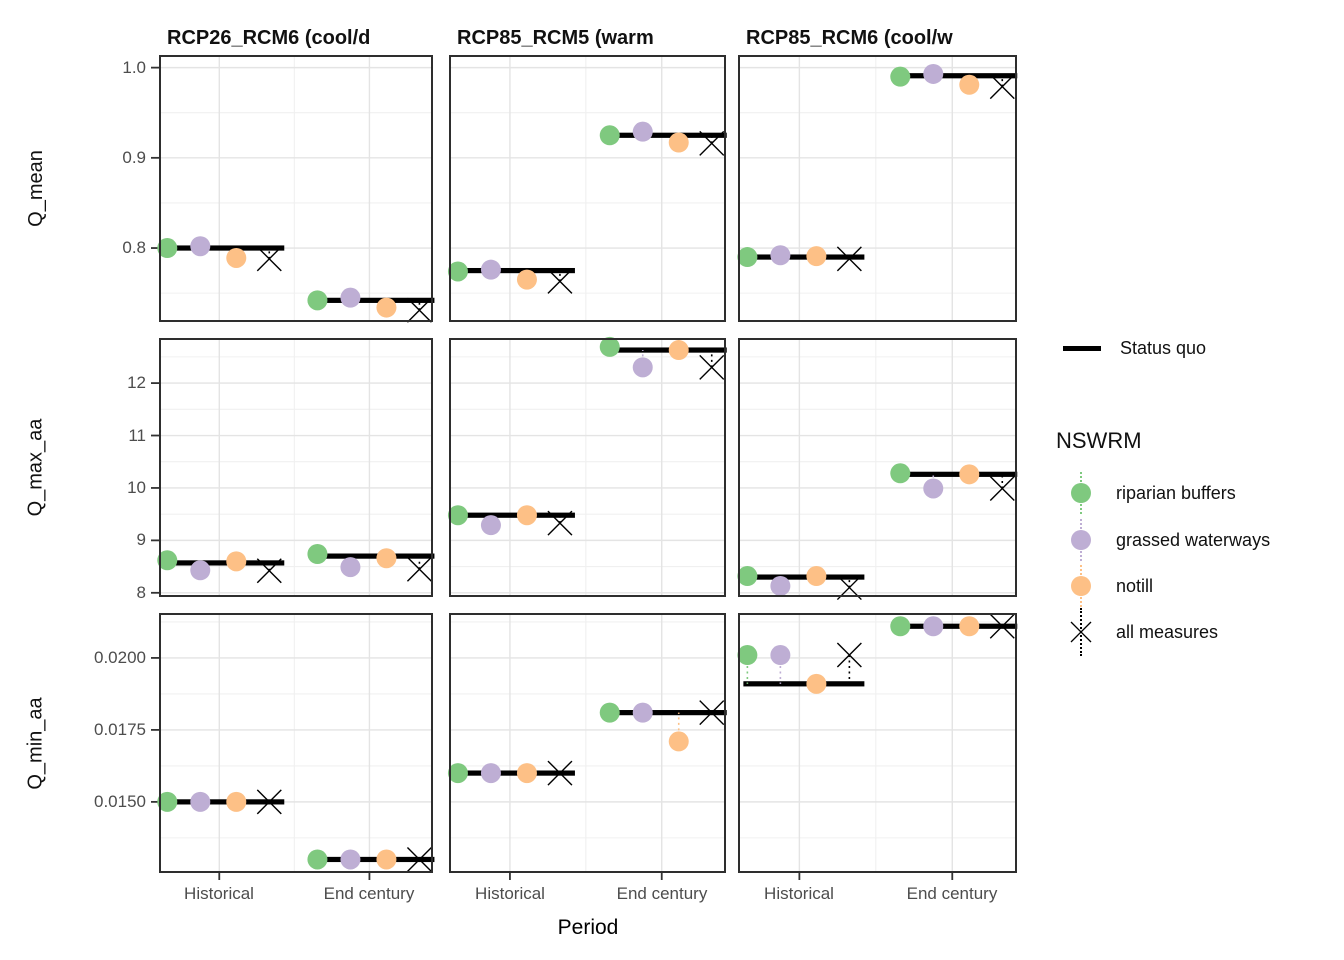 The width and height of the screenshot is (1344, 960). I want to click on y-tick-label: 0.0175, so click(120, 729).